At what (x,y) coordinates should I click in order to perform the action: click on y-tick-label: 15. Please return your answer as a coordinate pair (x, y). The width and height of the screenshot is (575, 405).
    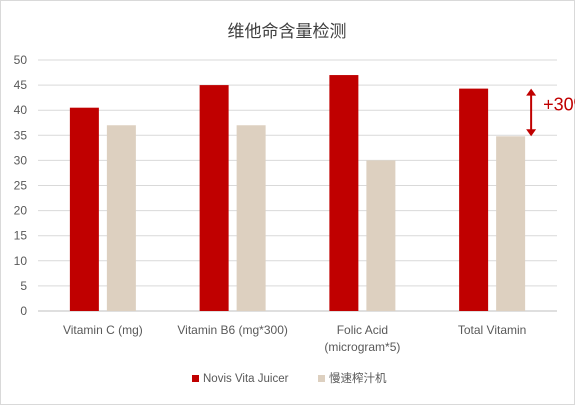
    Looking at the image, I should click on (21, 236).